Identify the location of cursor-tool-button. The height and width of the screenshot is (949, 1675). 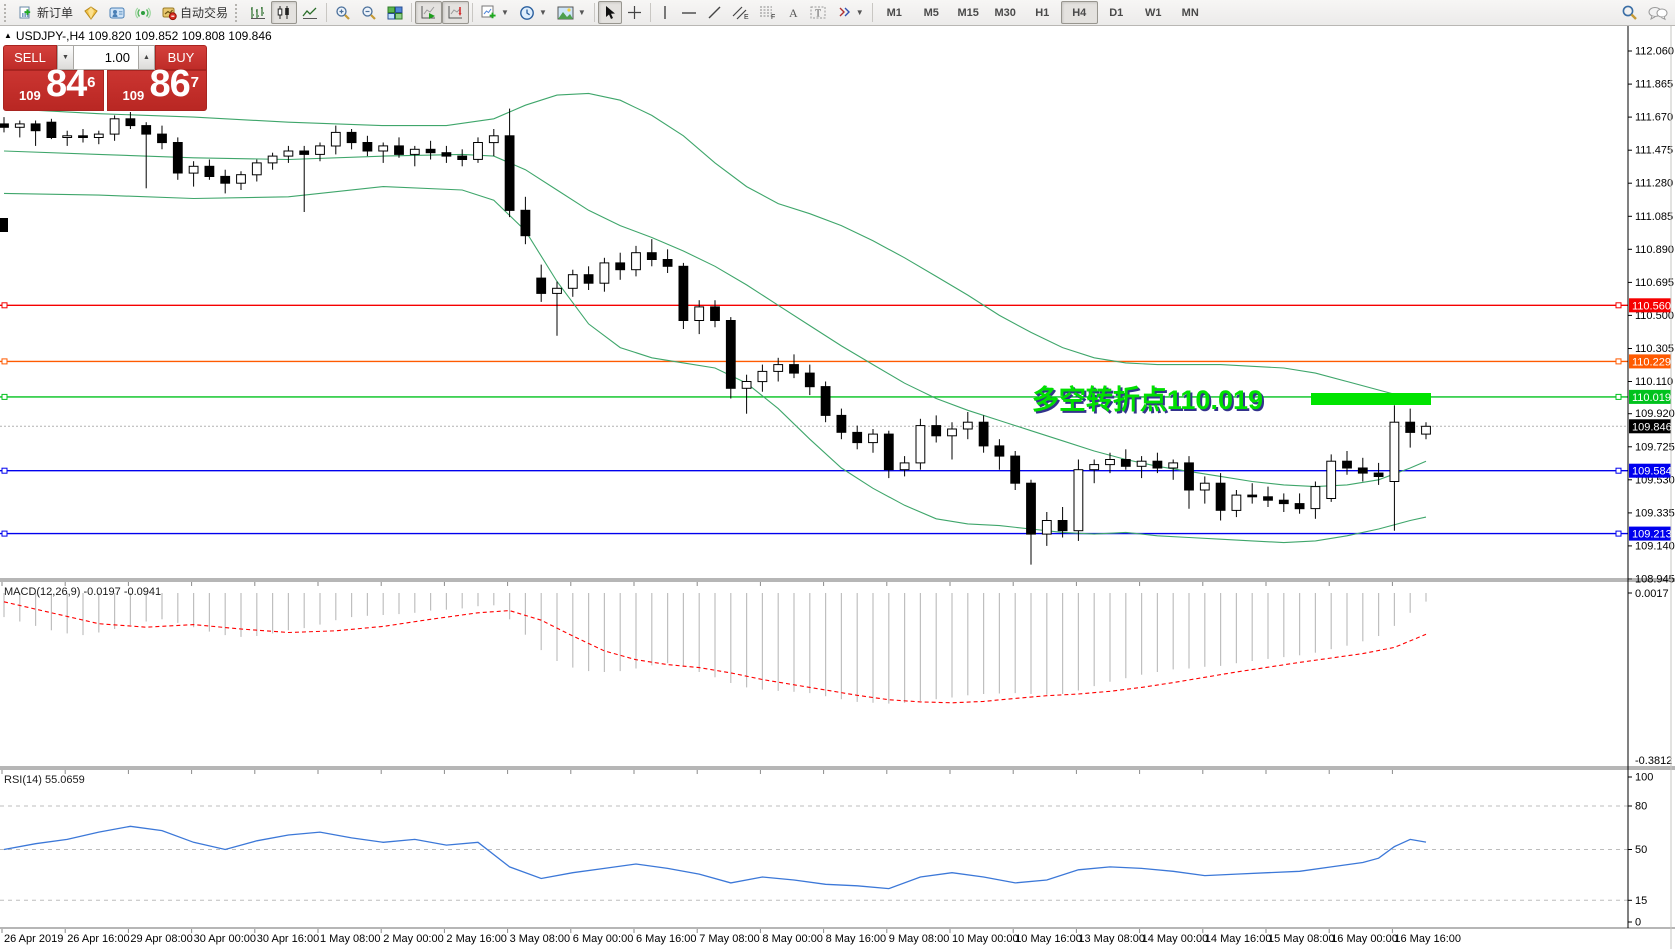
(609, 12).